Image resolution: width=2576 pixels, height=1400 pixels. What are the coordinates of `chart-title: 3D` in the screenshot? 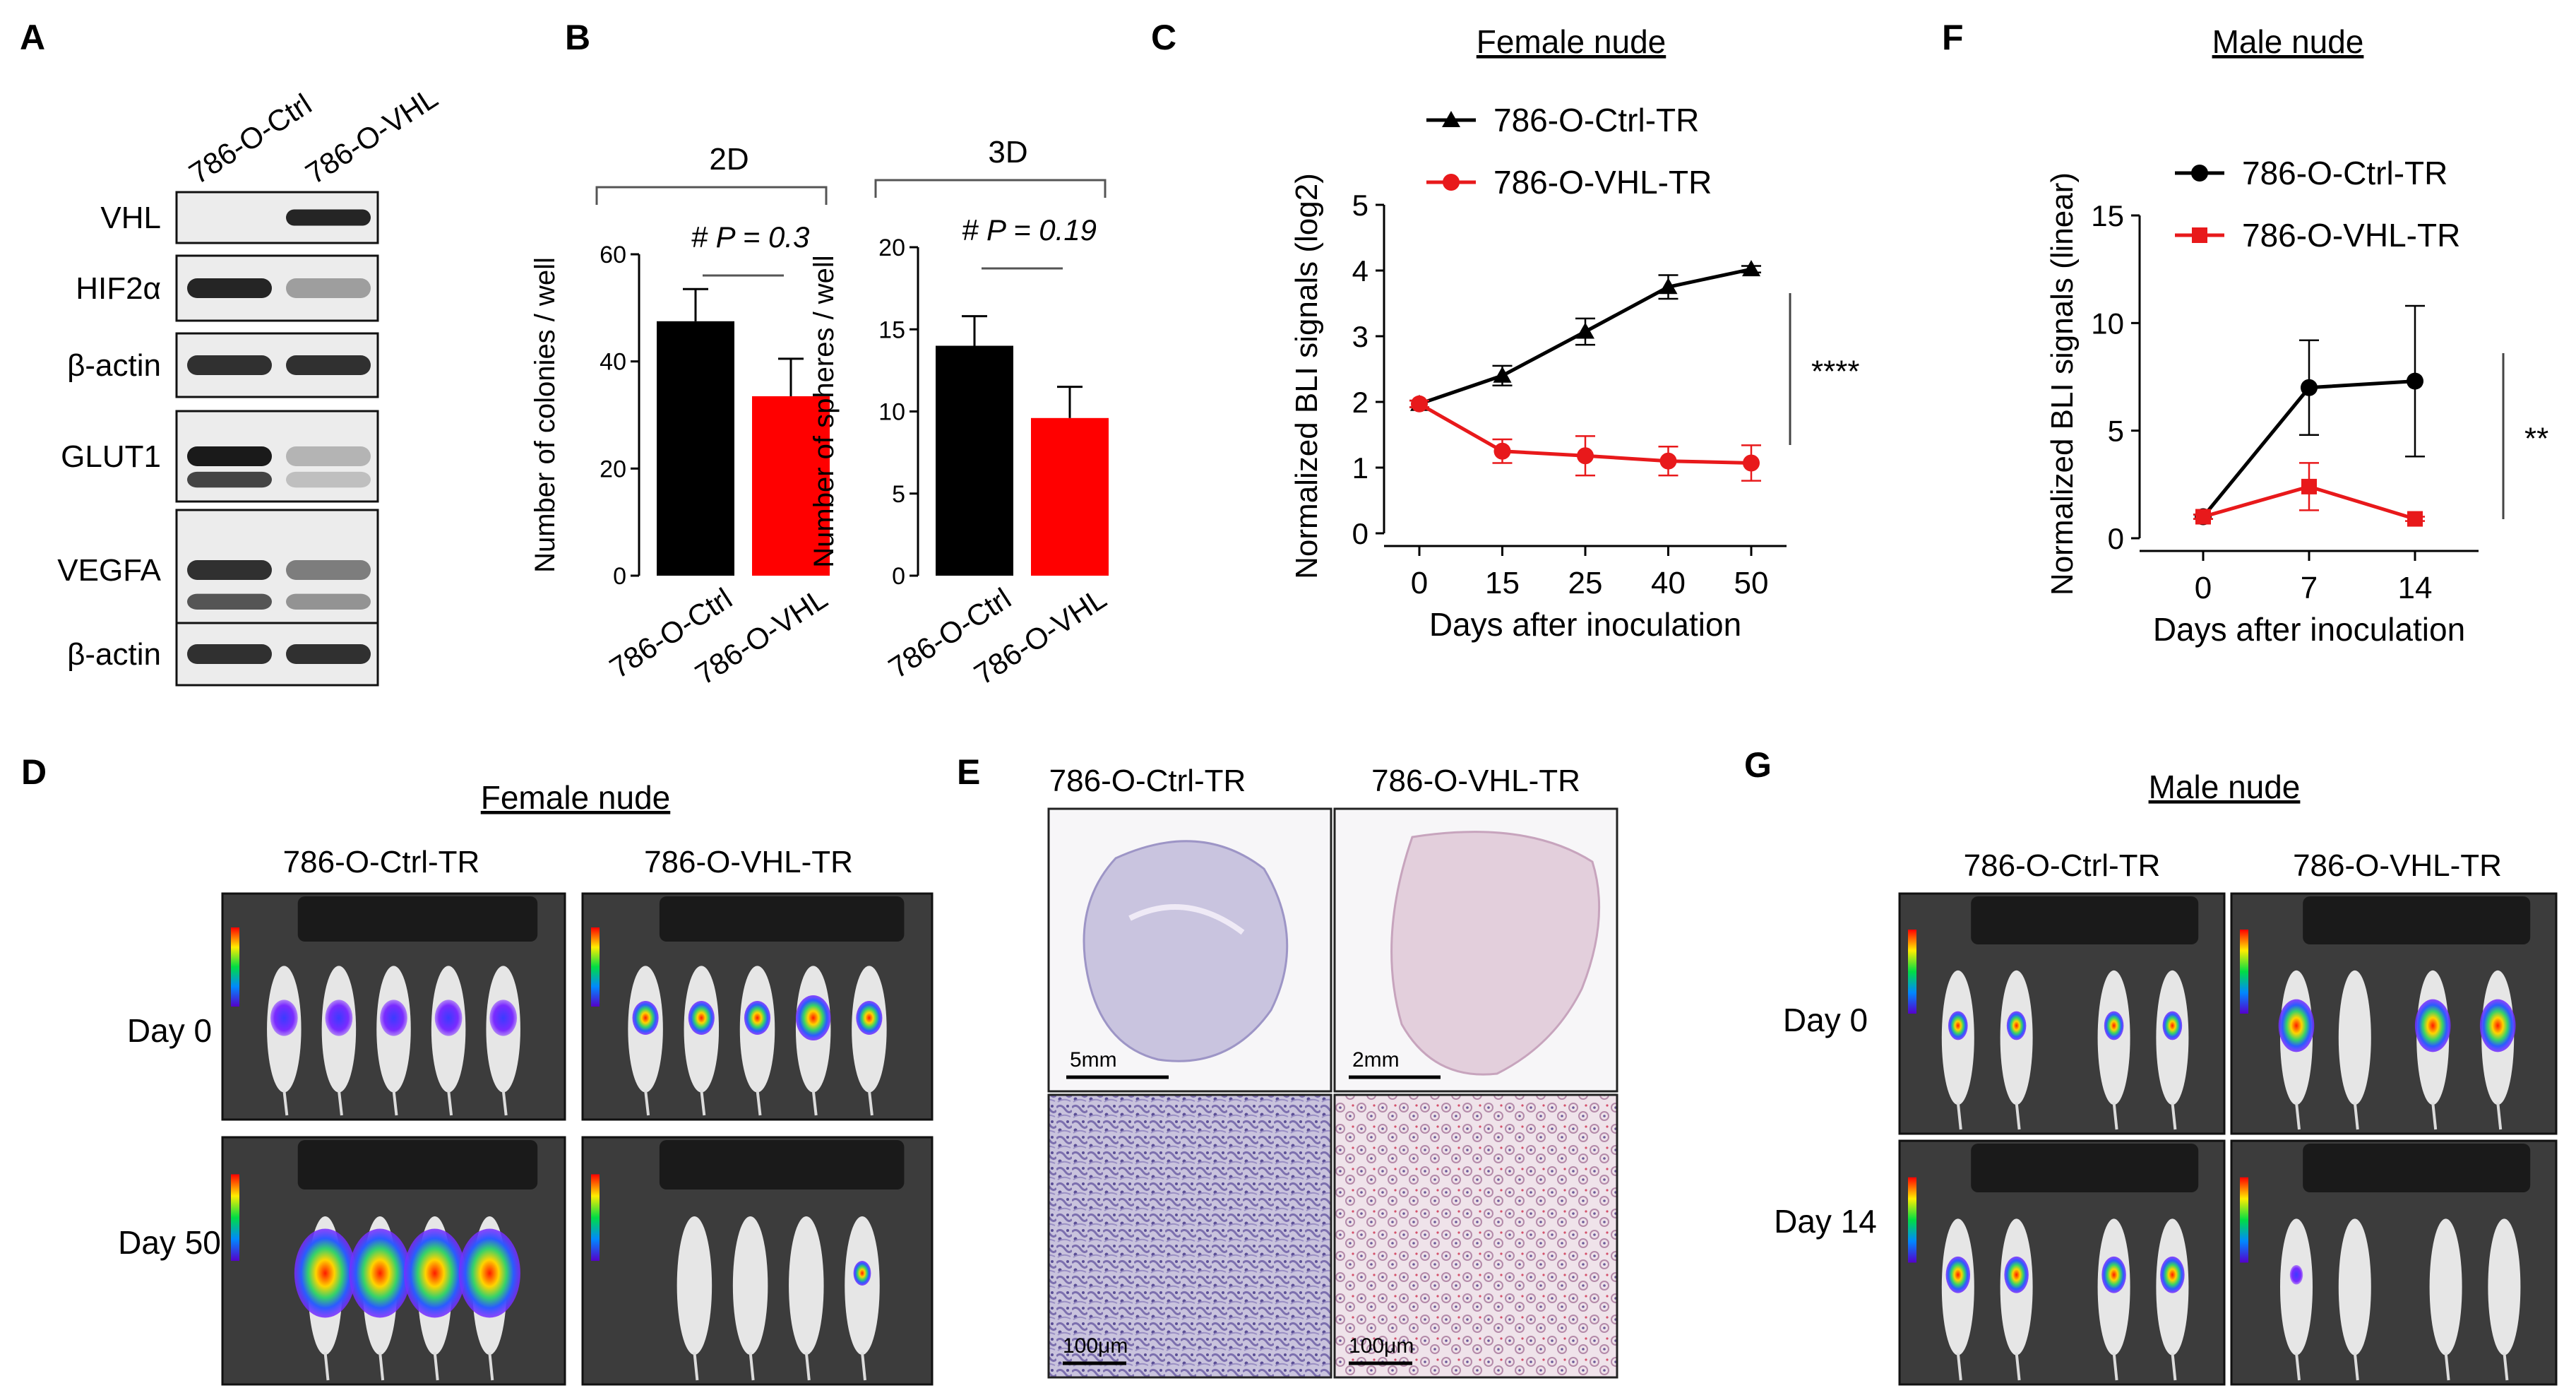 It's located at (1007, 152).